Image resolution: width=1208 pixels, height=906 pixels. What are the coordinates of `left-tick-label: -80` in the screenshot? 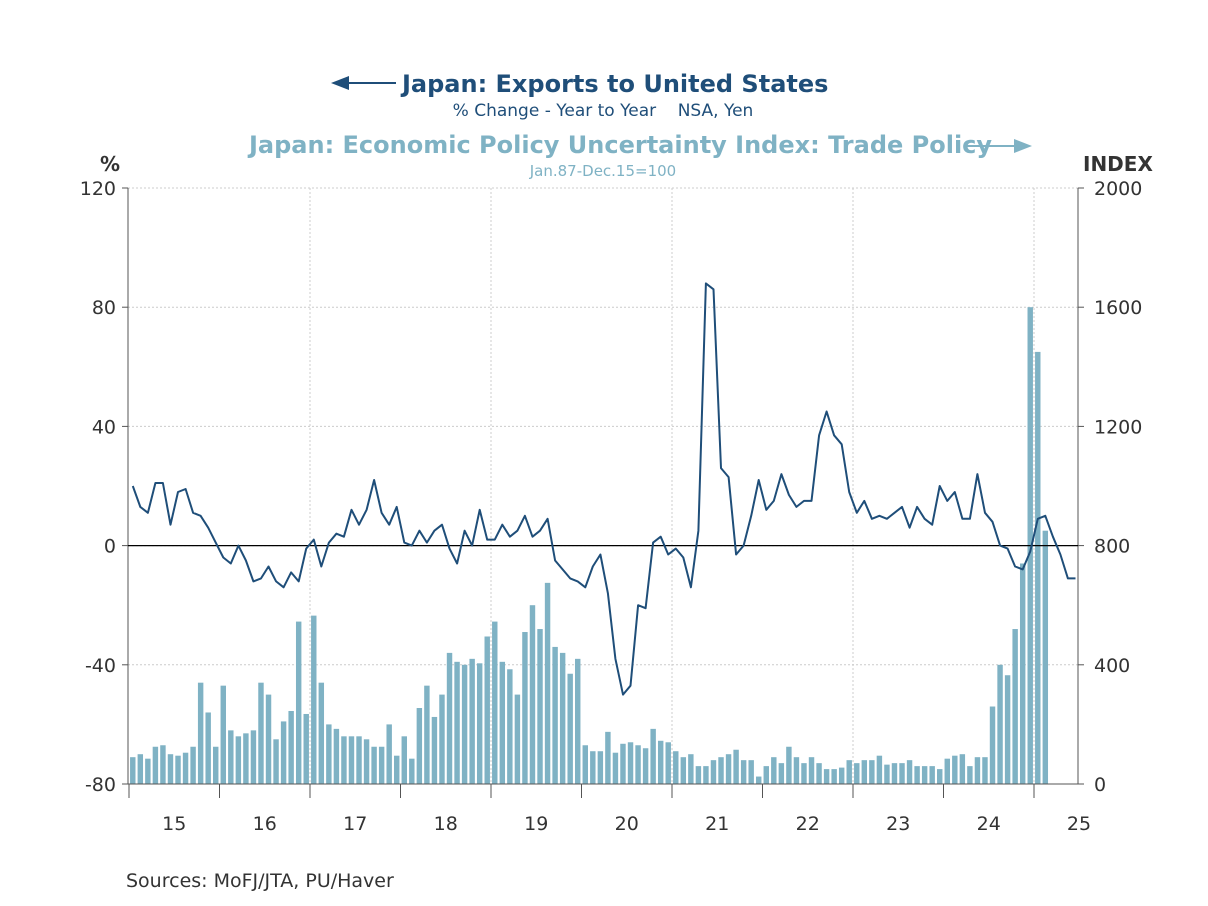 It's located at (100, 785).